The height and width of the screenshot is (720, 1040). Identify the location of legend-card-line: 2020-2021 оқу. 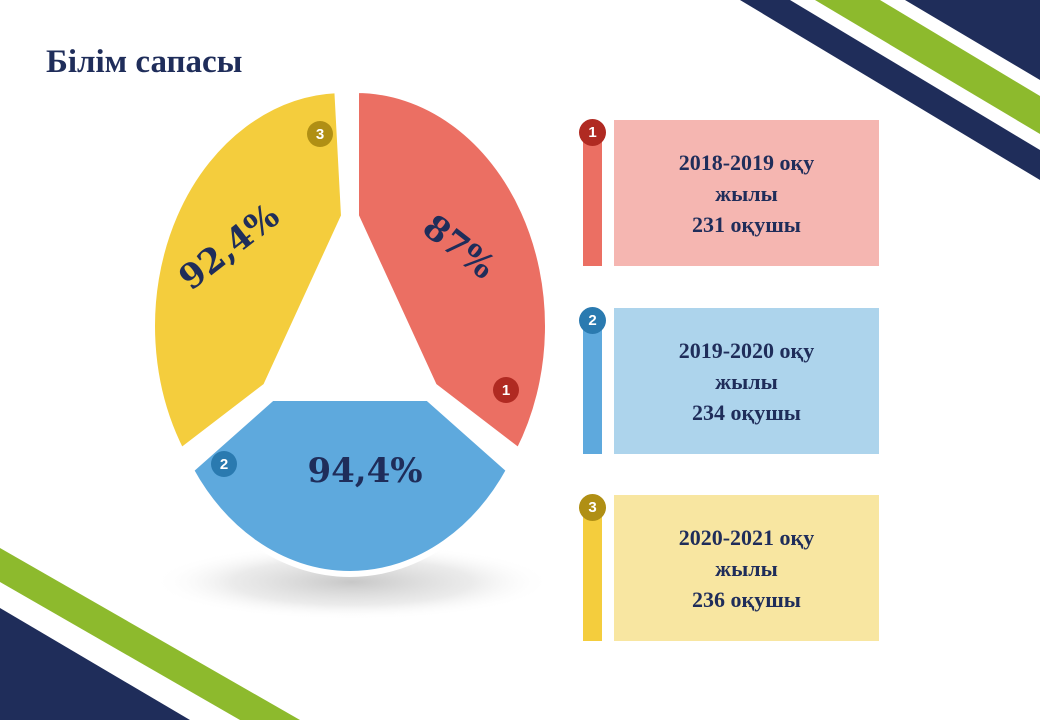
(746, 537).